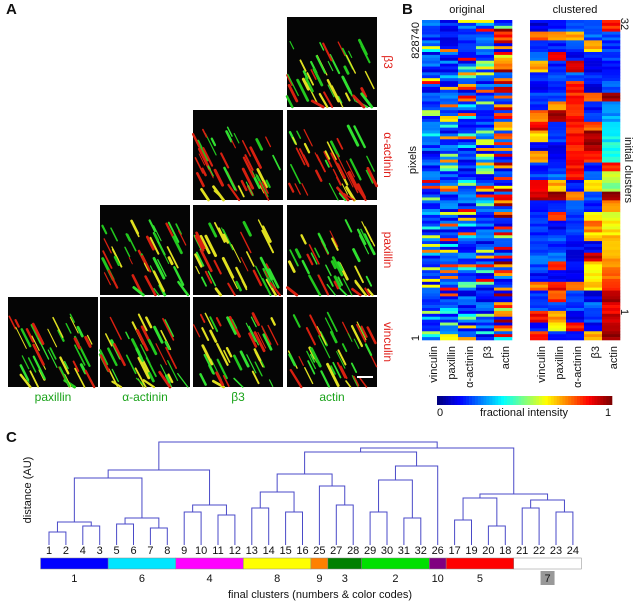 The height and width of the screenshot is (603, 638). I want to click on column-label: actin, so click(614, 357).